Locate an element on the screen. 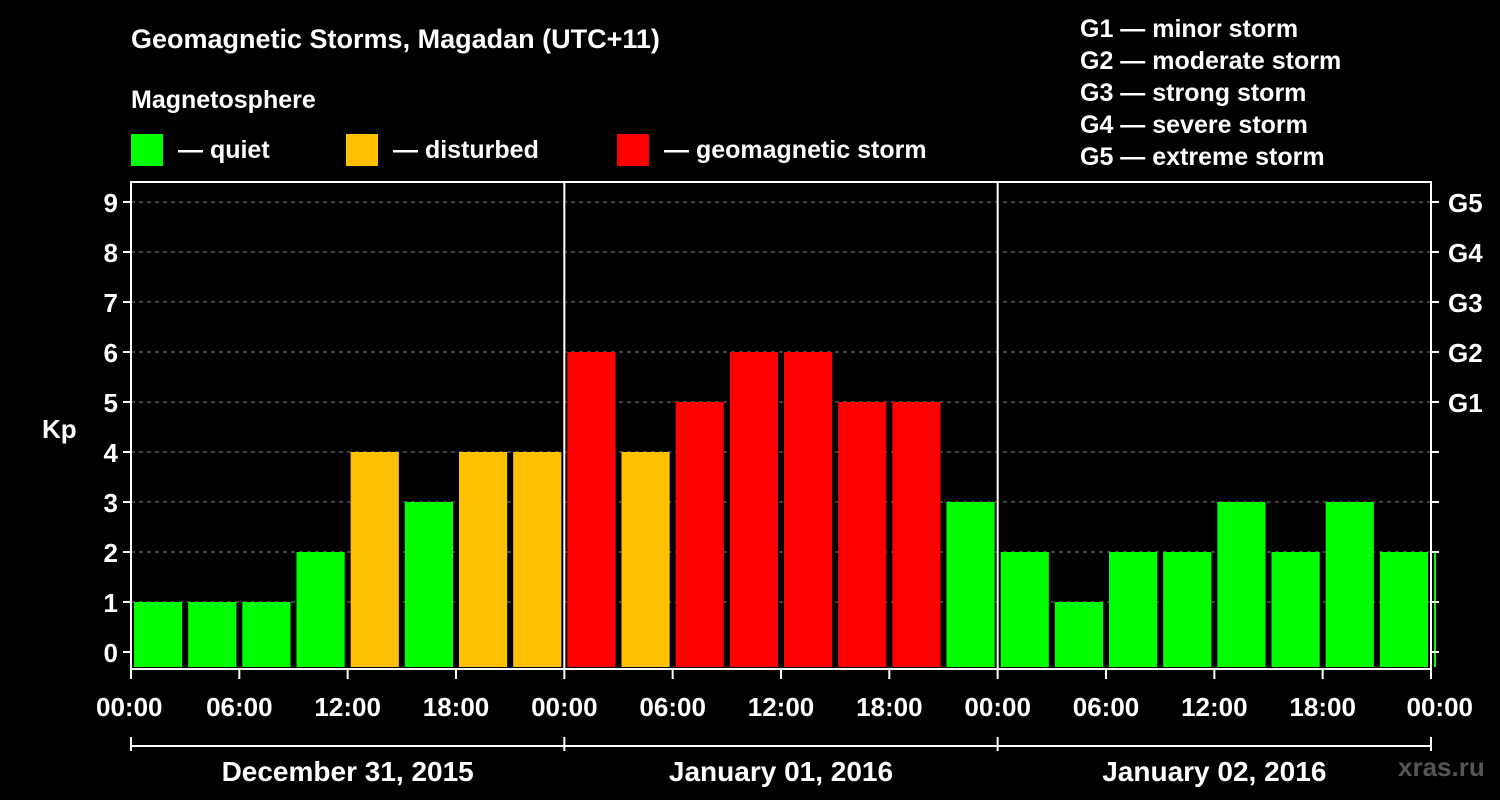 The height and width of the screenshot is (800, 1500). legend-item-storm: — geomagnetic storm is located at coordinates (772, 150).